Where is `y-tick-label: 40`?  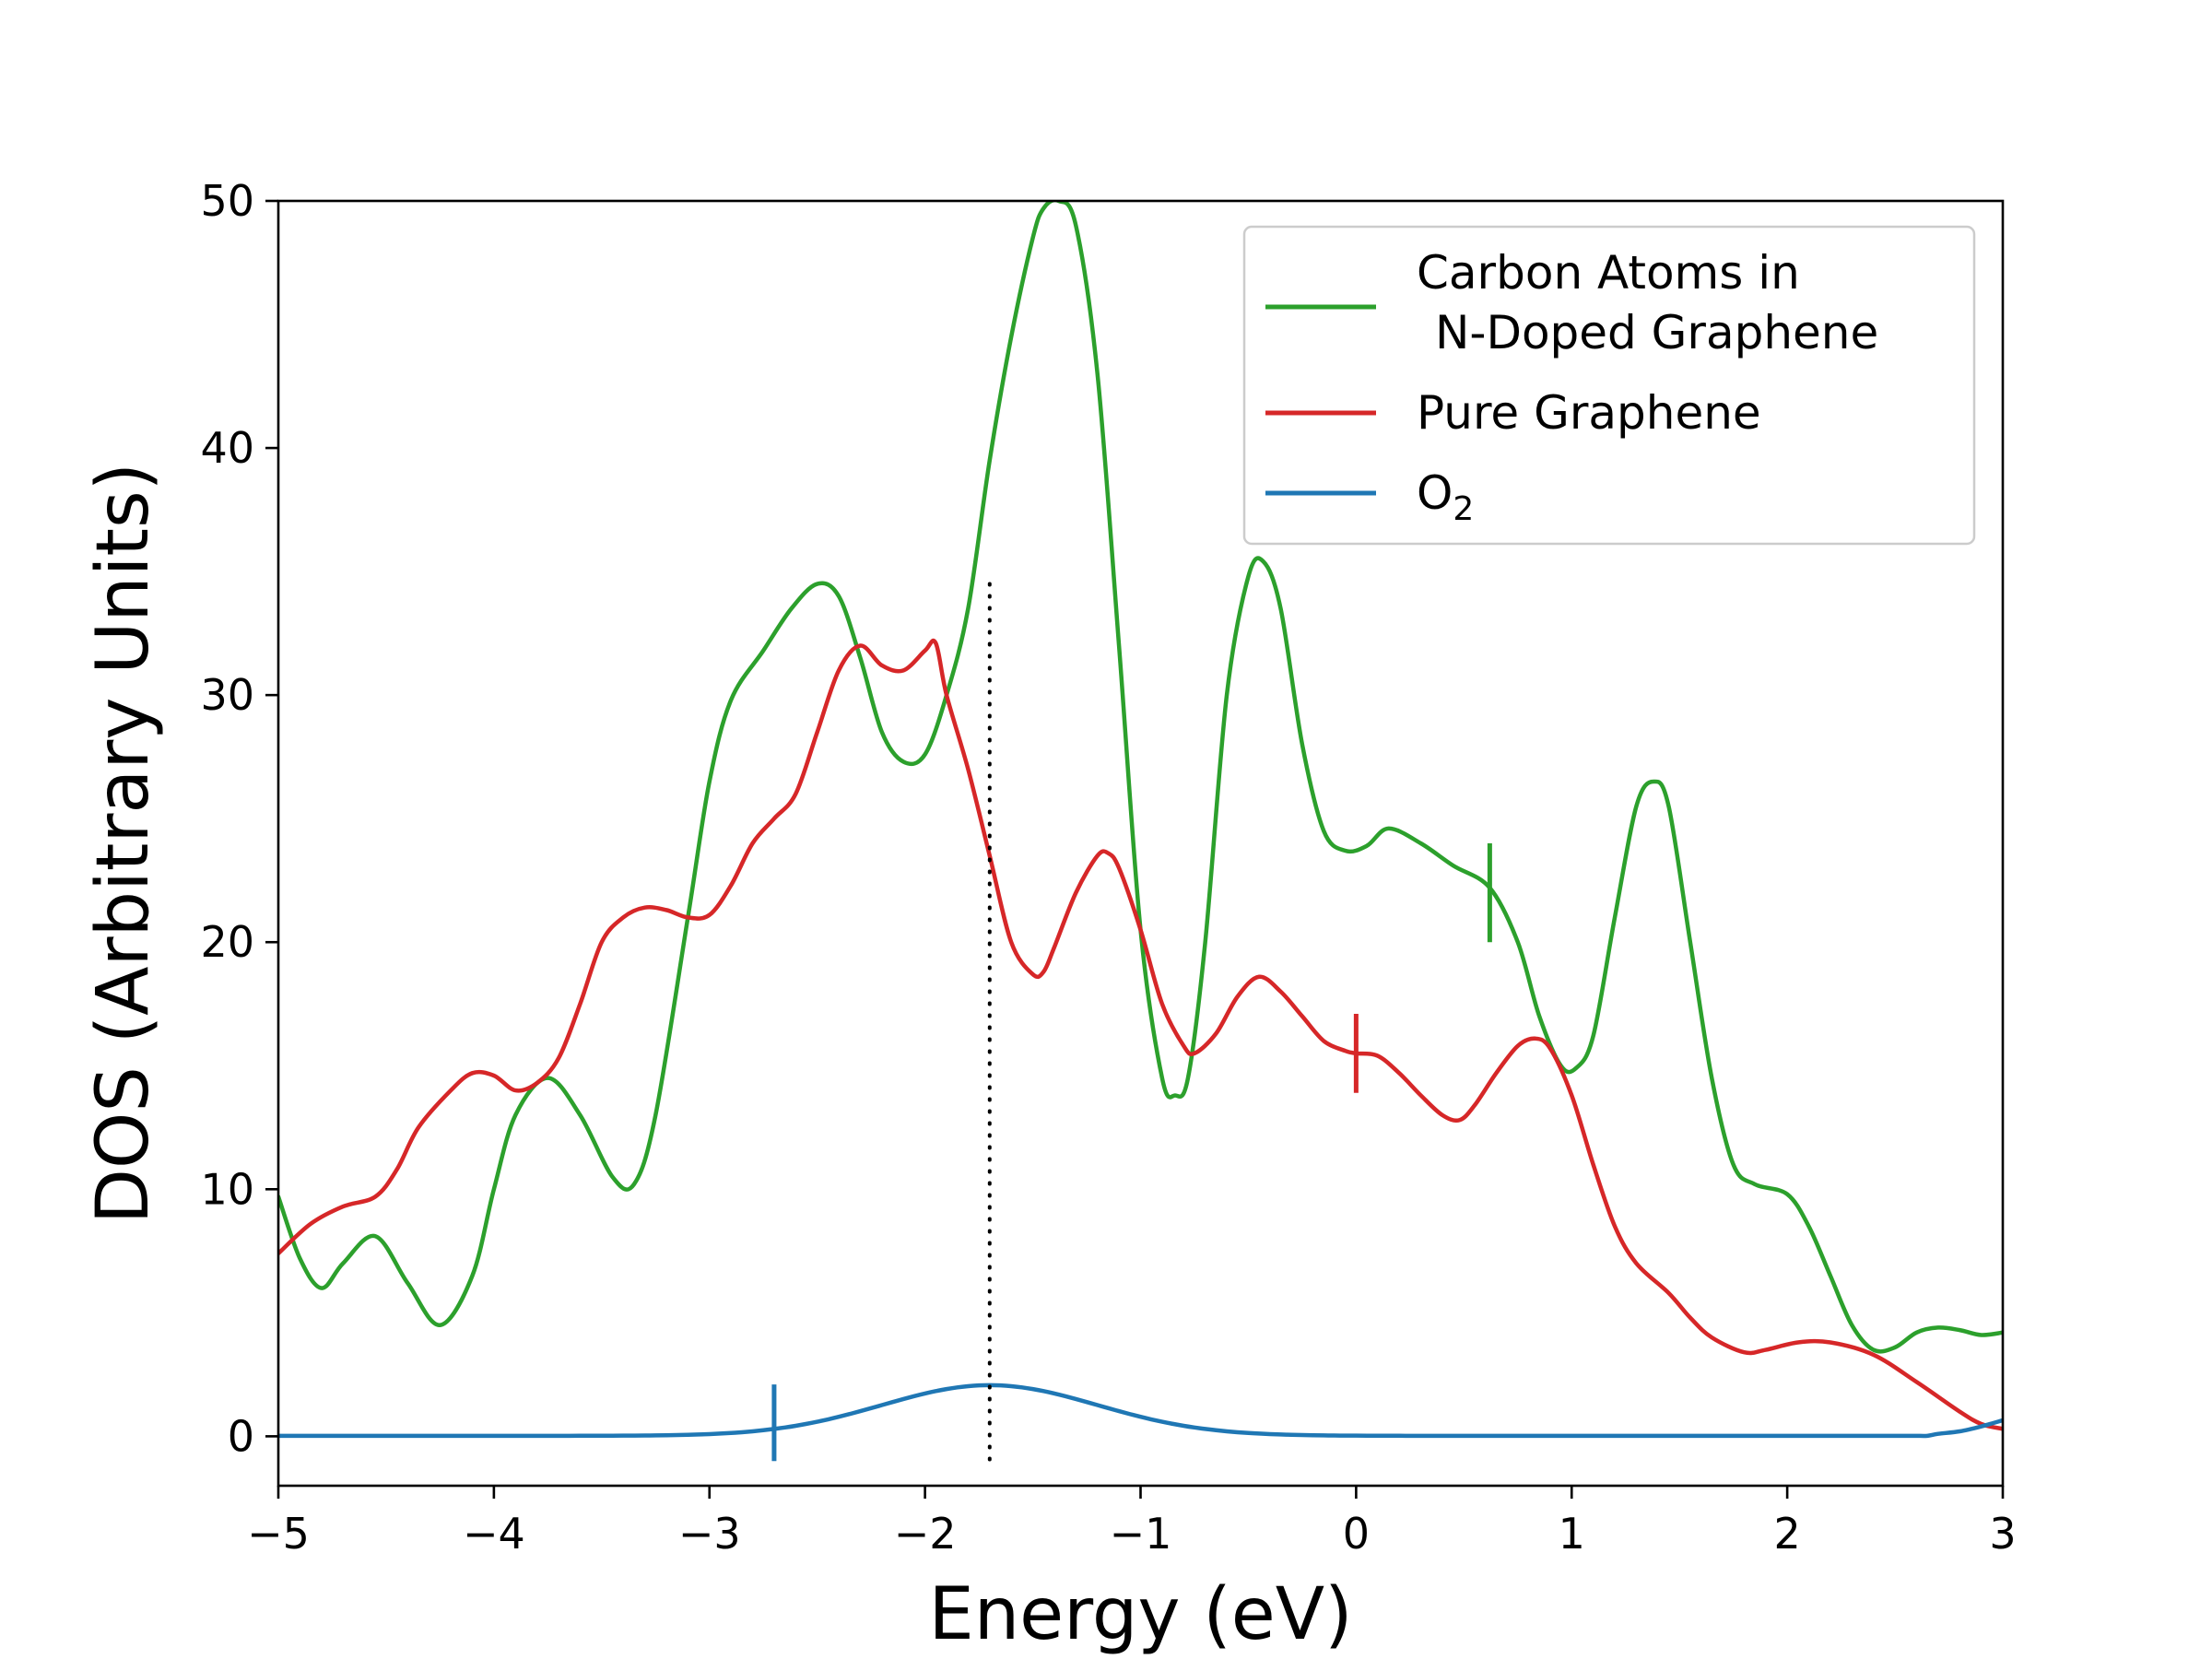 y-tick-label: 40 is located at coordinates (227, 448).